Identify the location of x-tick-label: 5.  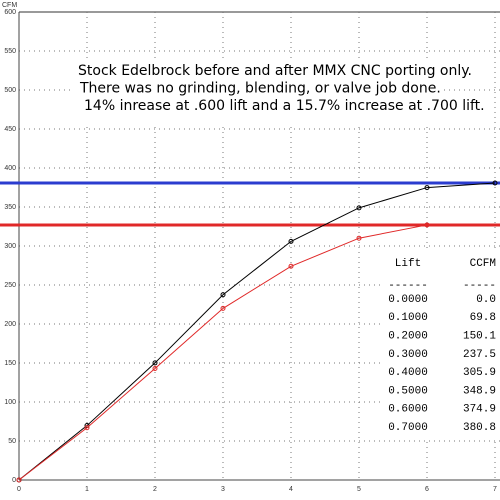
(359, 489).